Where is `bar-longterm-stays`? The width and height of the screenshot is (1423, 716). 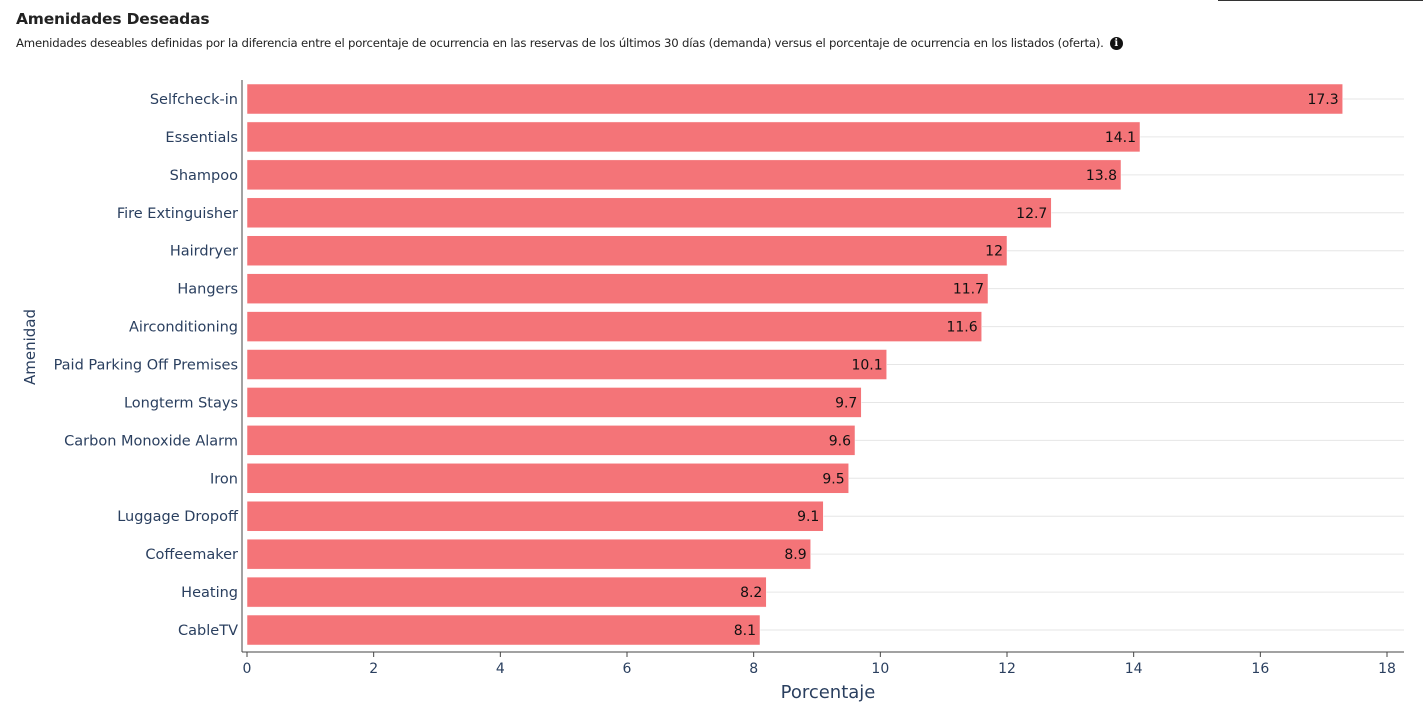
bar-longterm-stays is located at coordinates (554, 402).